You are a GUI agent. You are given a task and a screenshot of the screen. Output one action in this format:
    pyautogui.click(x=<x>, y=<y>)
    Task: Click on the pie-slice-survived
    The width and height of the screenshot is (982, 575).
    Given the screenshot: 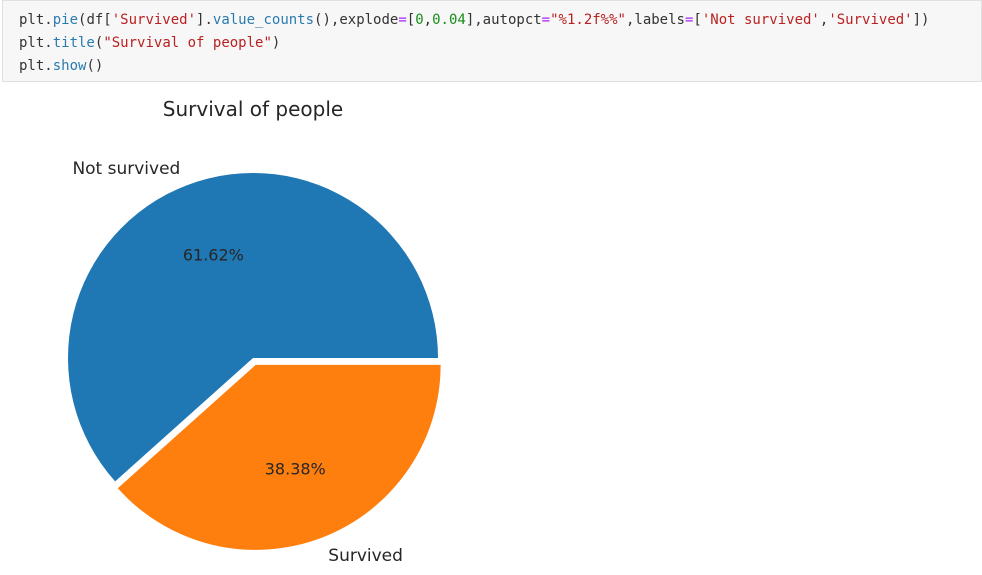 What is the action you would take?
    pyautogui.click(x=279, y=457)
    